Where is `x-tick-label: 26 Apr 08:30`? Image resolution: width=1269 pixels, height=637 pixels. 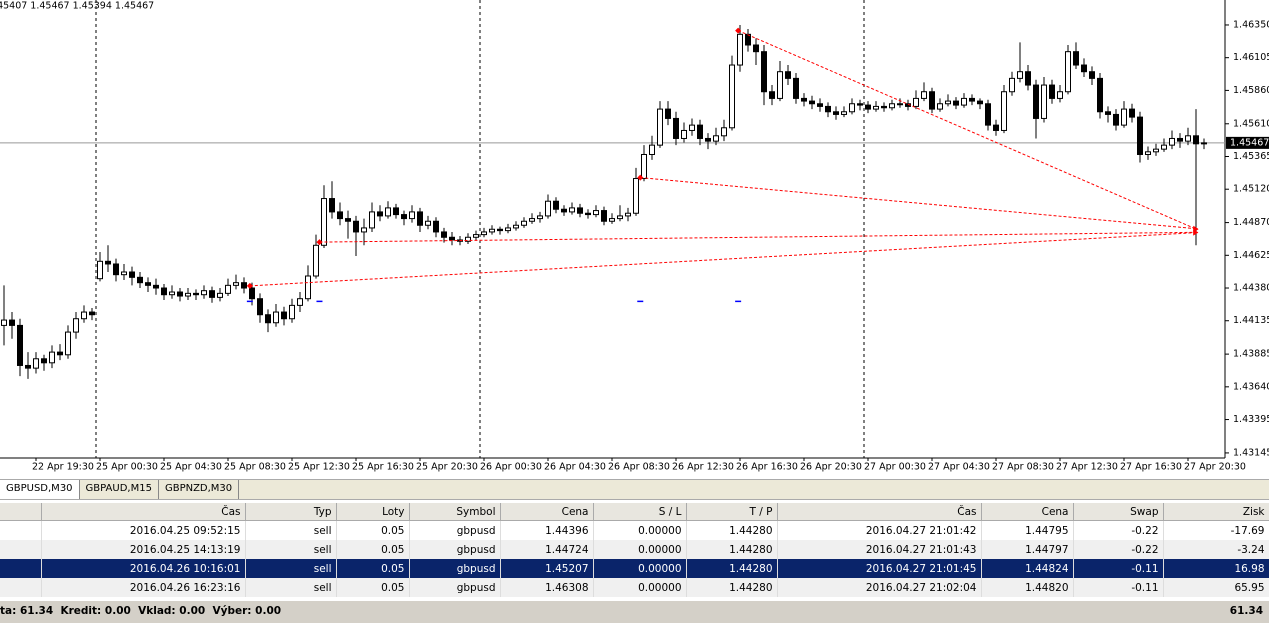
x-tick-label: 26 Apr 08:30 is located at coordinates (639, 467).